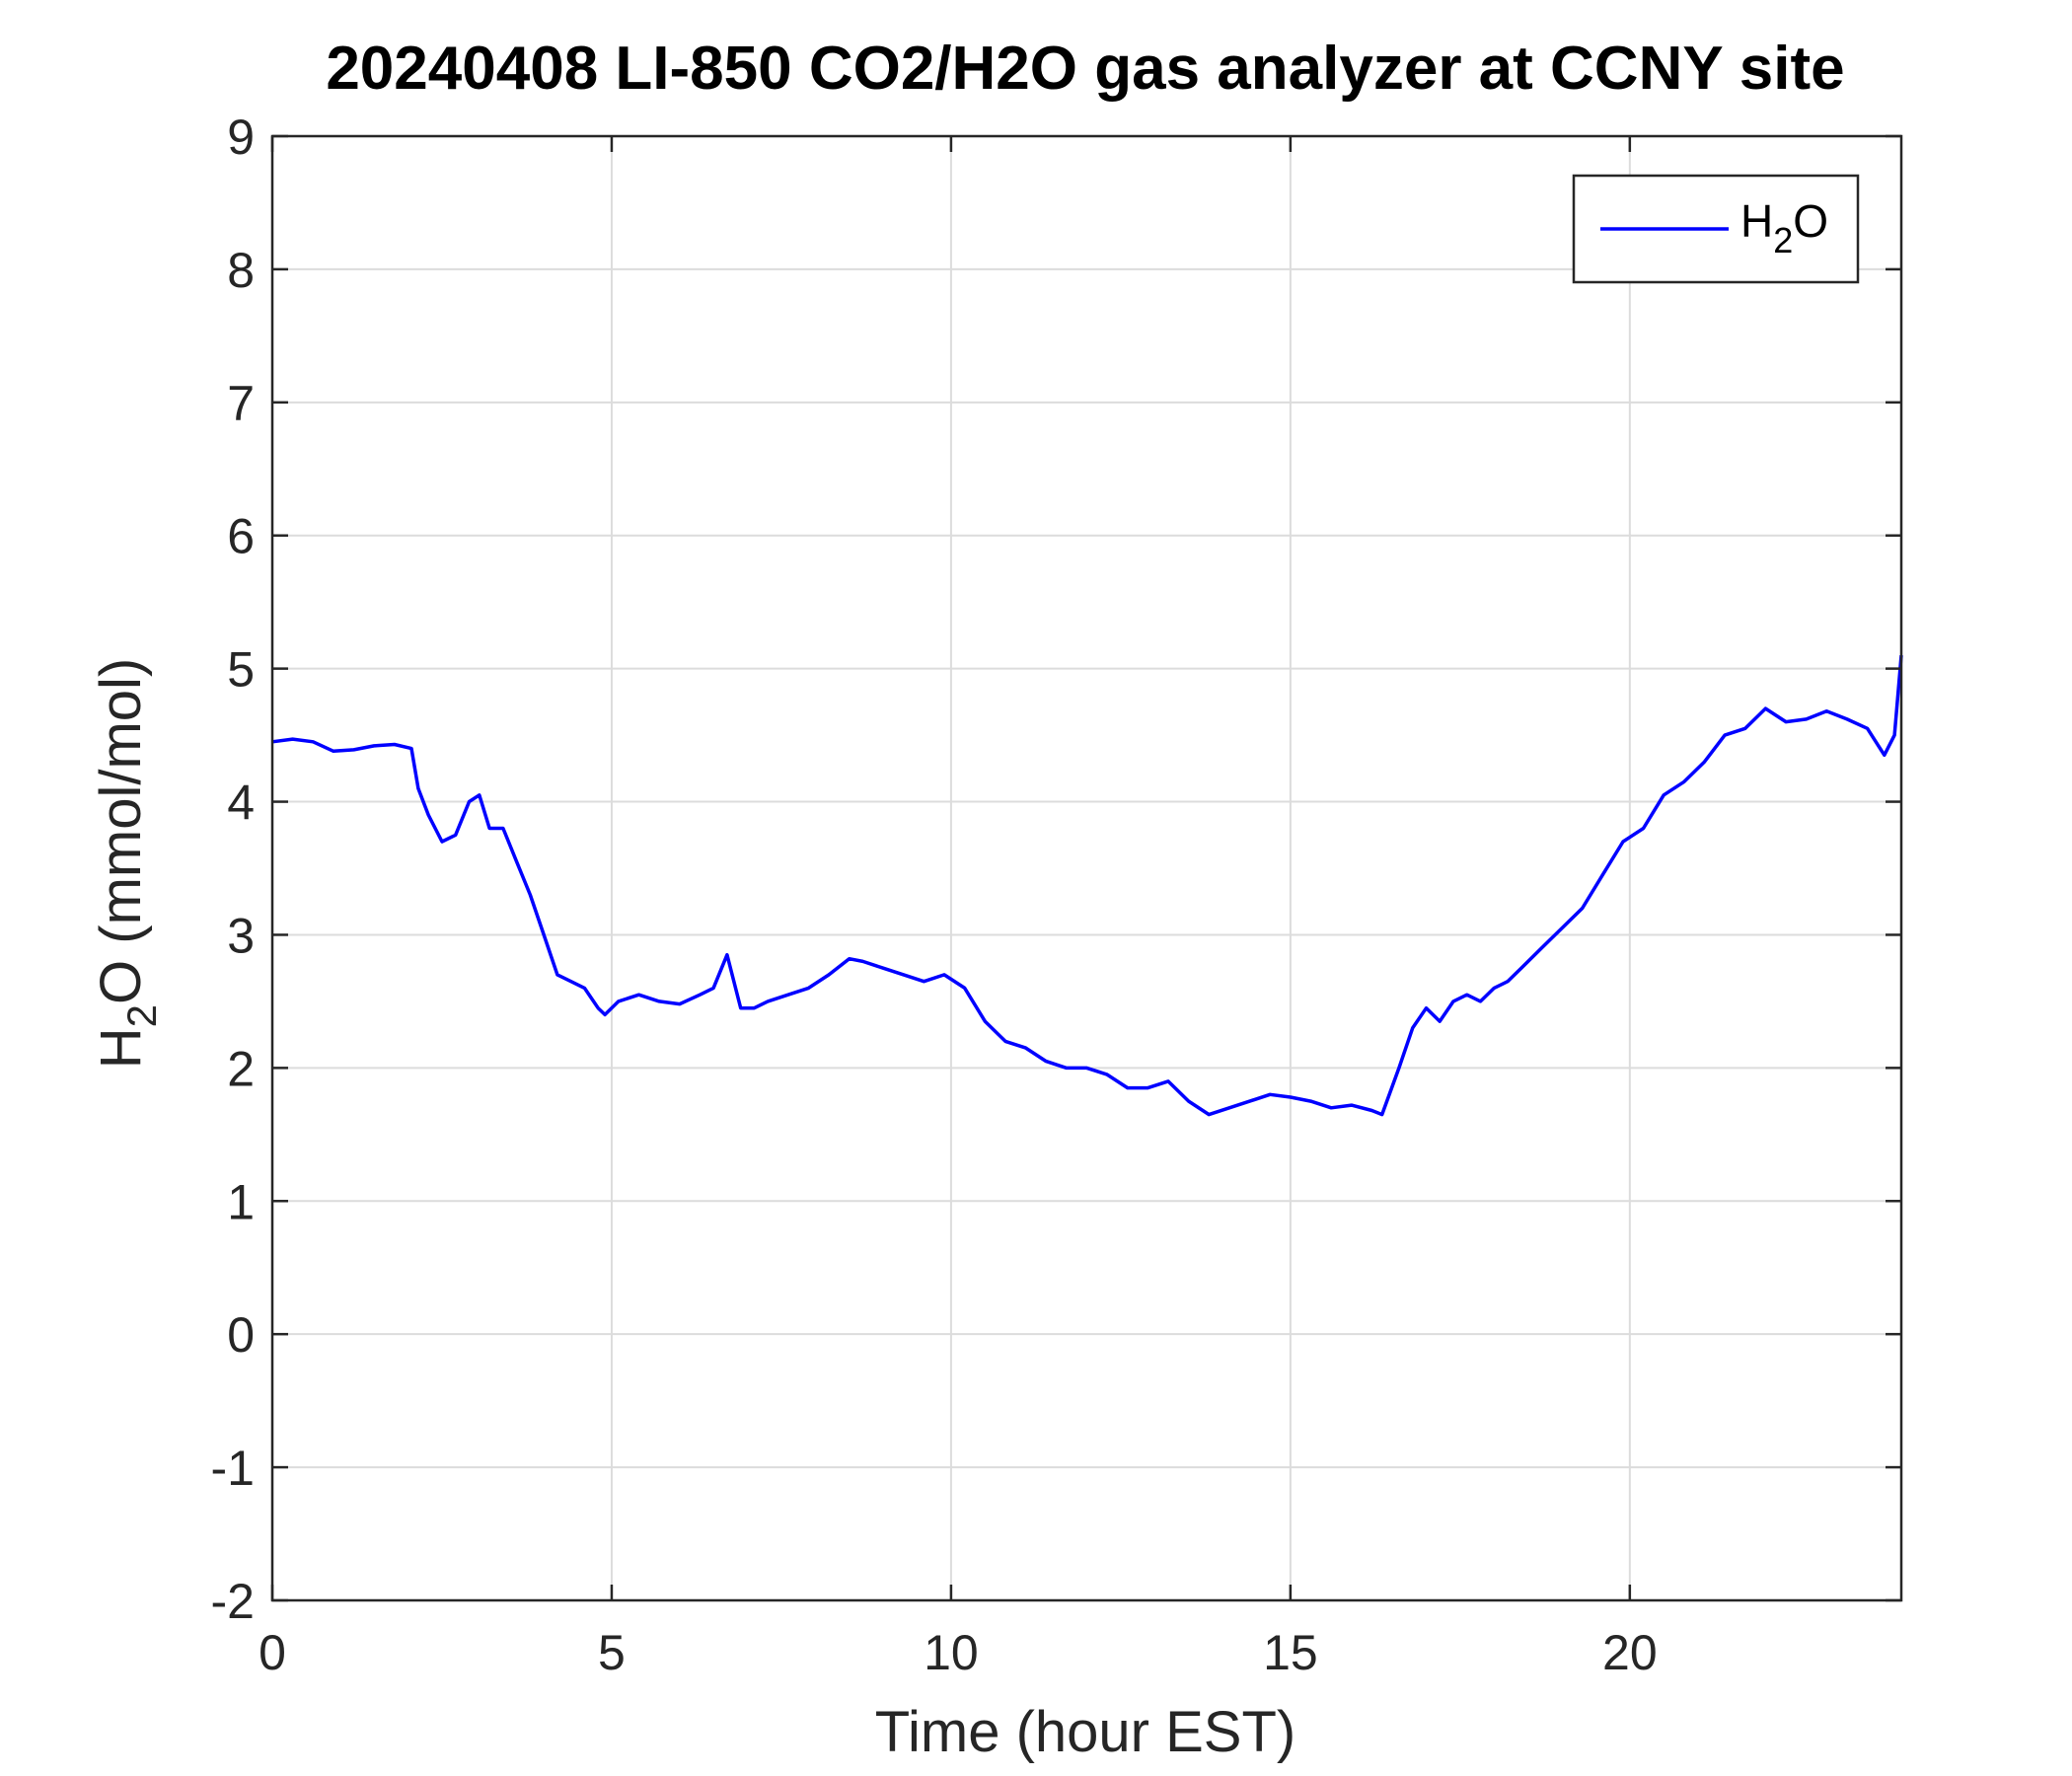 The width and height of the screenshot is (2072, 1776). What do you see at coordinates (241, 403) in the screenshot?
I see `y-tick-label: 7` at bounding box center [241, 403].